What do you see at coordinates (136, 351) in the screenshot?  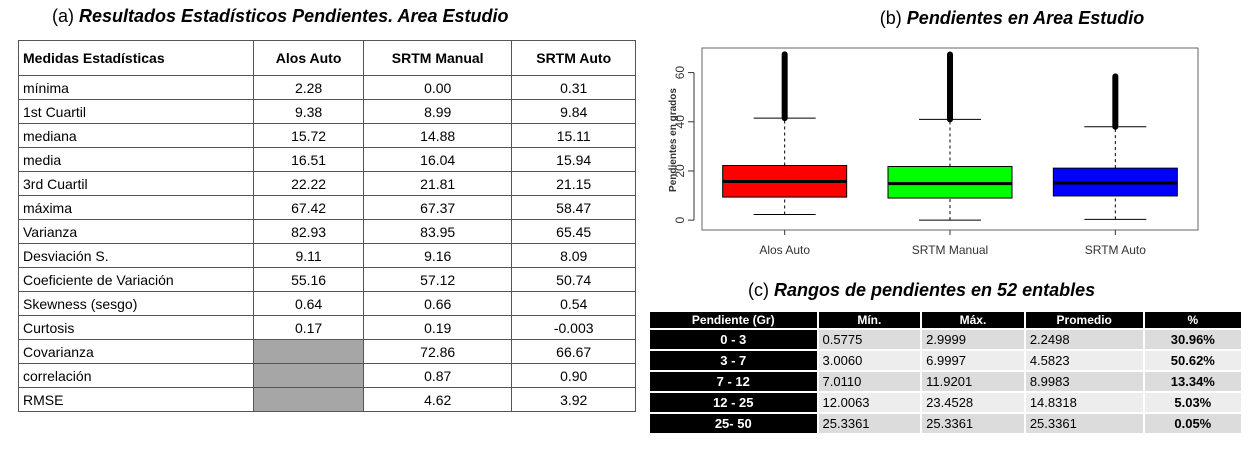 I see `cell: Covarianza` at bounding box center [136, 351].